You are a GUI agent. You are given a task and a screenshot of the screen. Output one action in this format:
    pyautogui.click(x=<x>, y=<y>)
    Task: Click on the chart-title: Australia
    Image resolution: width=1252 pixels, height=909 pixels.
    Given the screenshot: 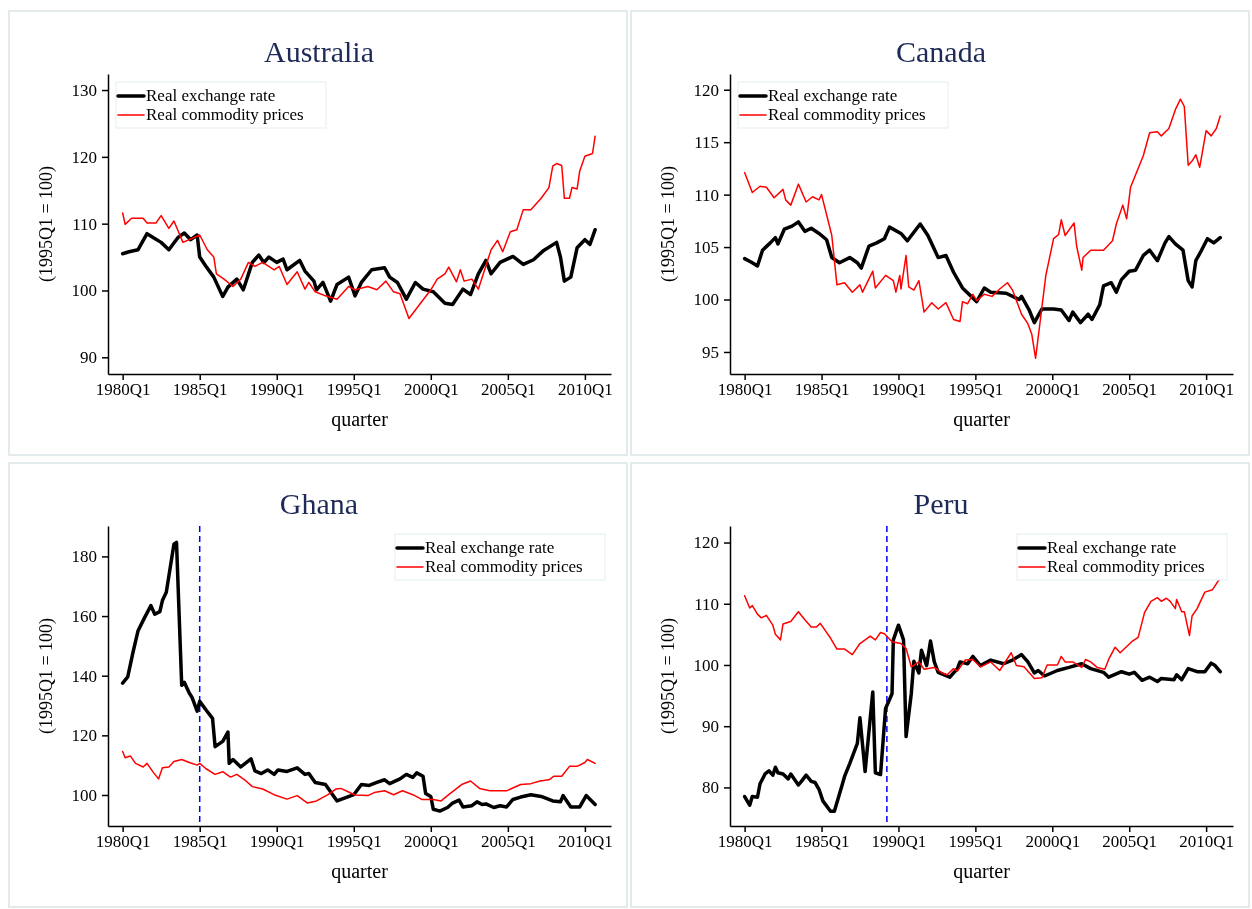 What is the action you would take?
    pyautogui.click(x=319, y=51)
    